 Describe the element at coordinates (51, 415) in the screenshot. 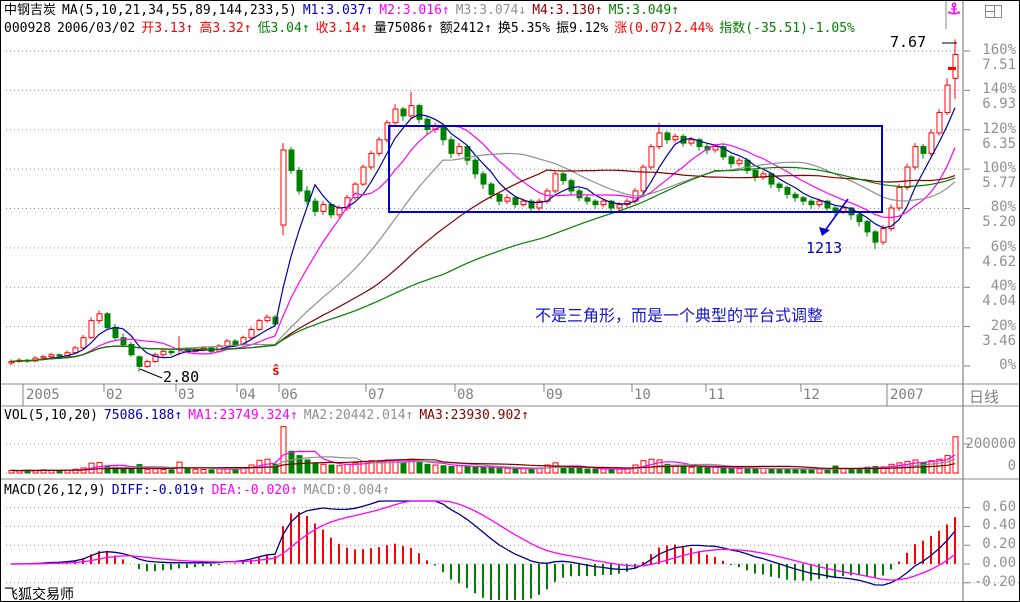

I see `volume-indicator-value: VOL(5,10,20)` at that location.